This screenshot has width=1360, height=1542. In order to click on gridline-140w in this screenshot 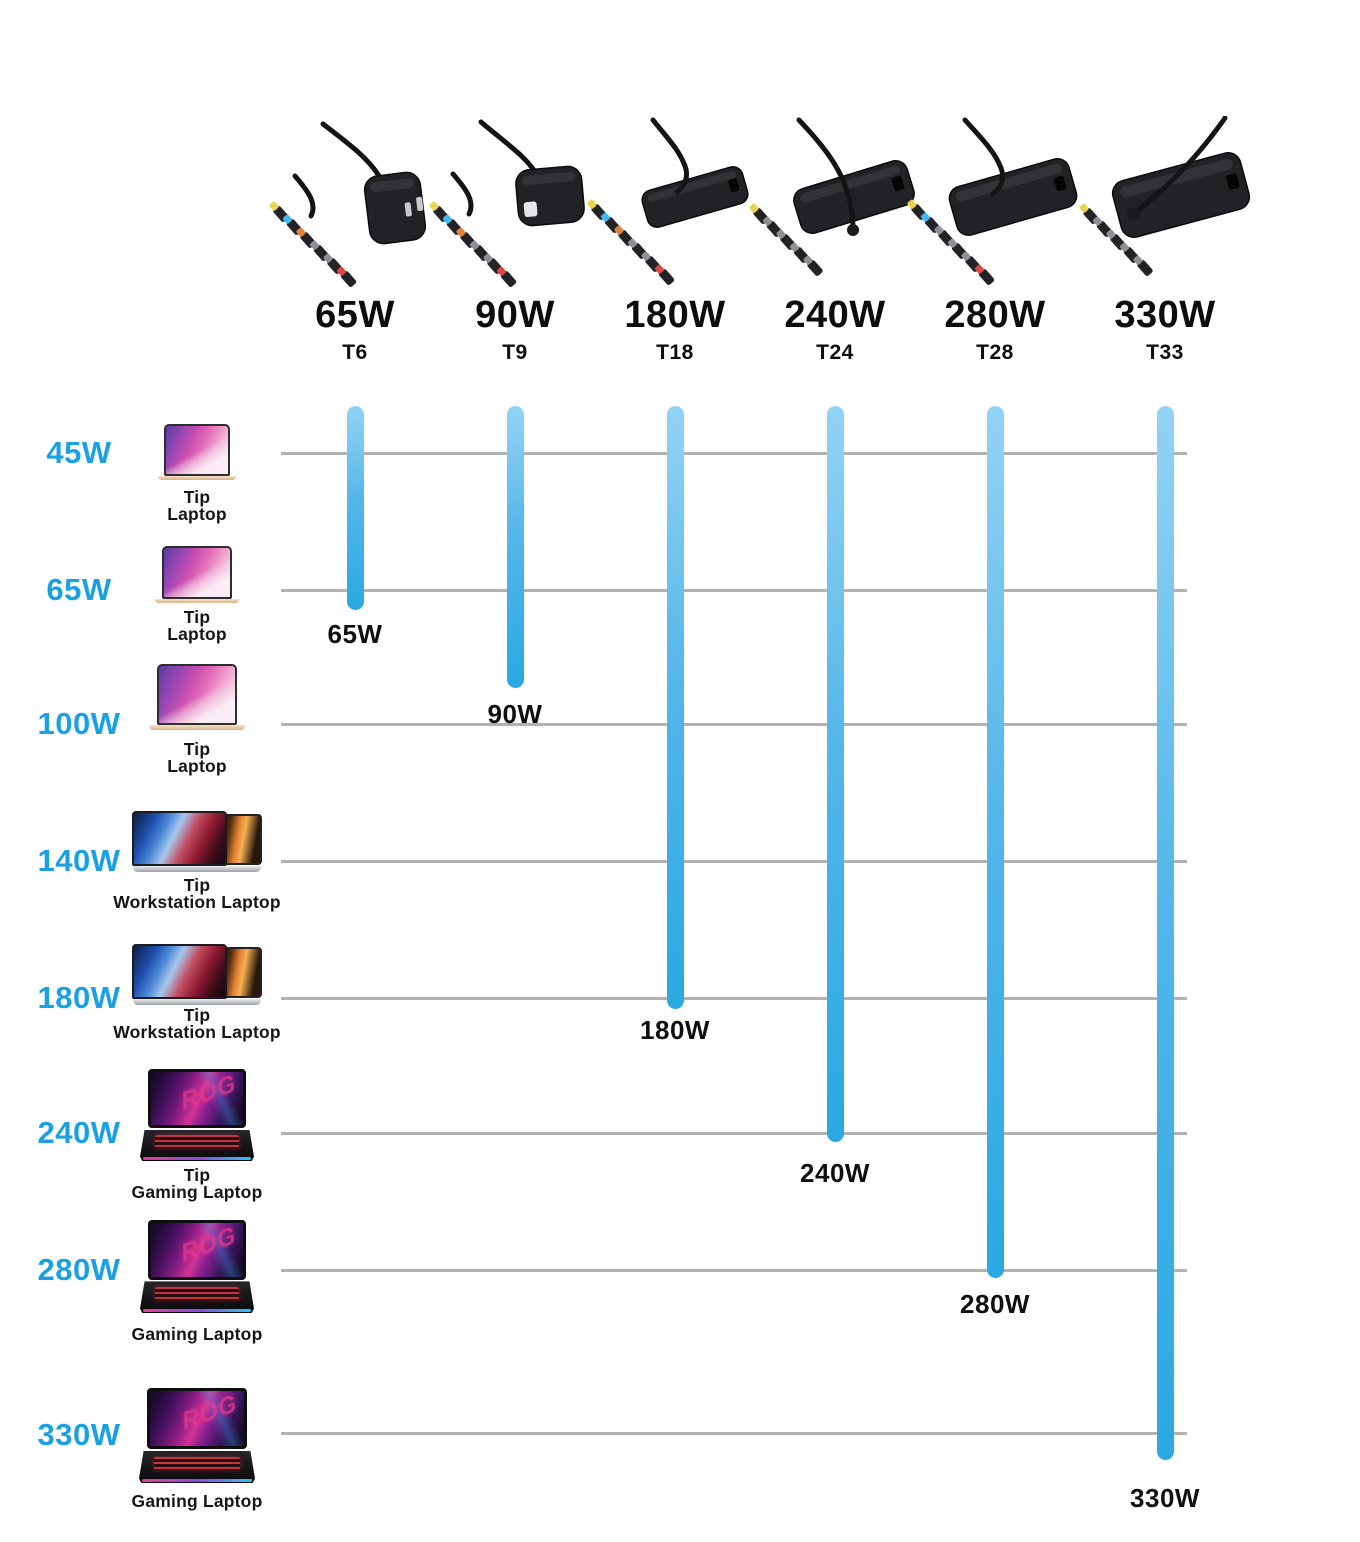, I will do `click(734, 861)`.